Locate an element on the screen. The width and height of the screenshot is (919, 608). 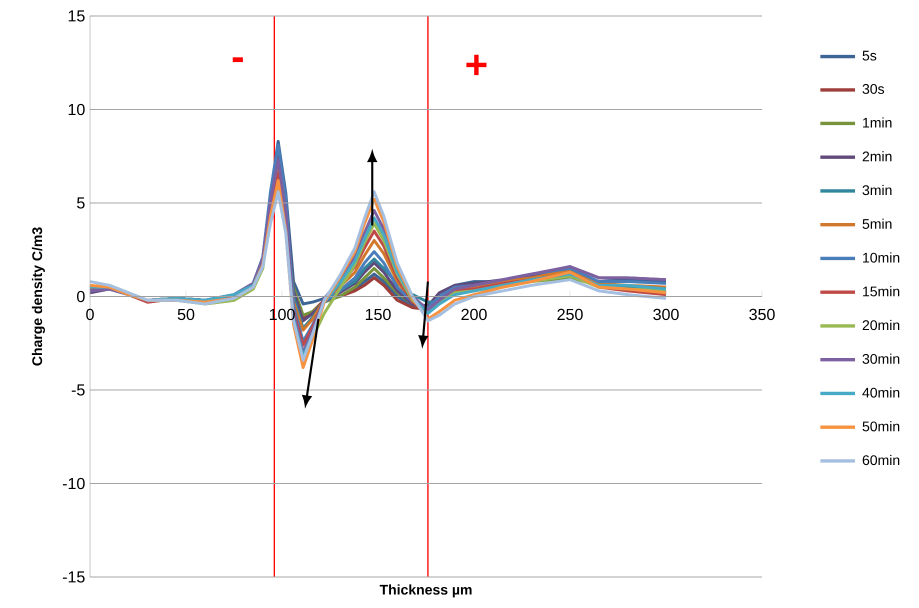
x-tick-label: 350 is located at coordinates (762, 314).